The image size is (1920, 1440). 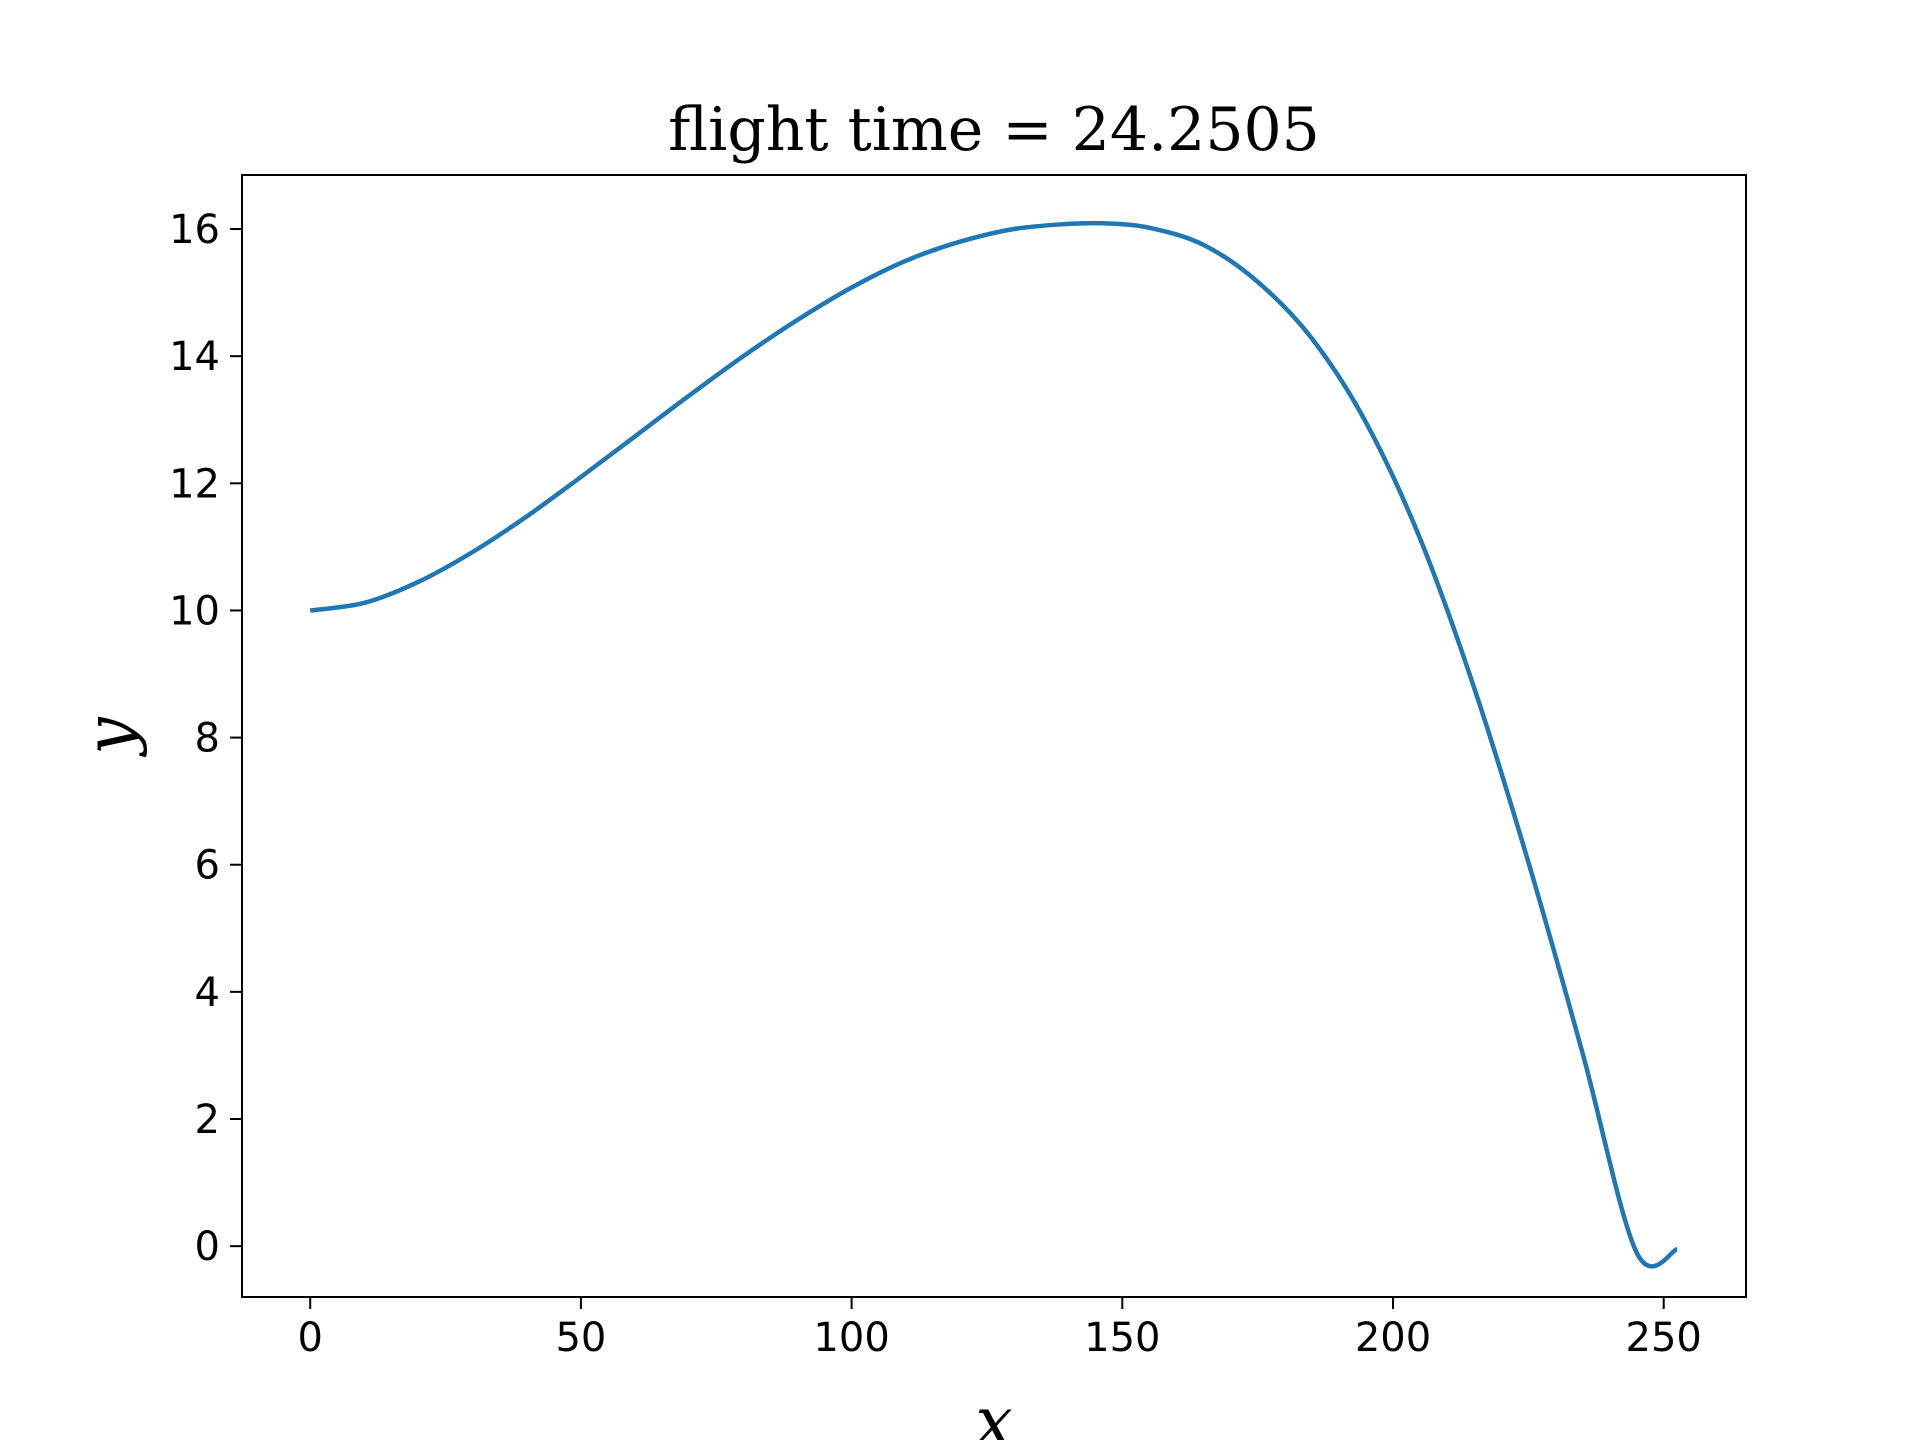 I want to click on y-tick-label: 2, so click(x=207, y=1120).